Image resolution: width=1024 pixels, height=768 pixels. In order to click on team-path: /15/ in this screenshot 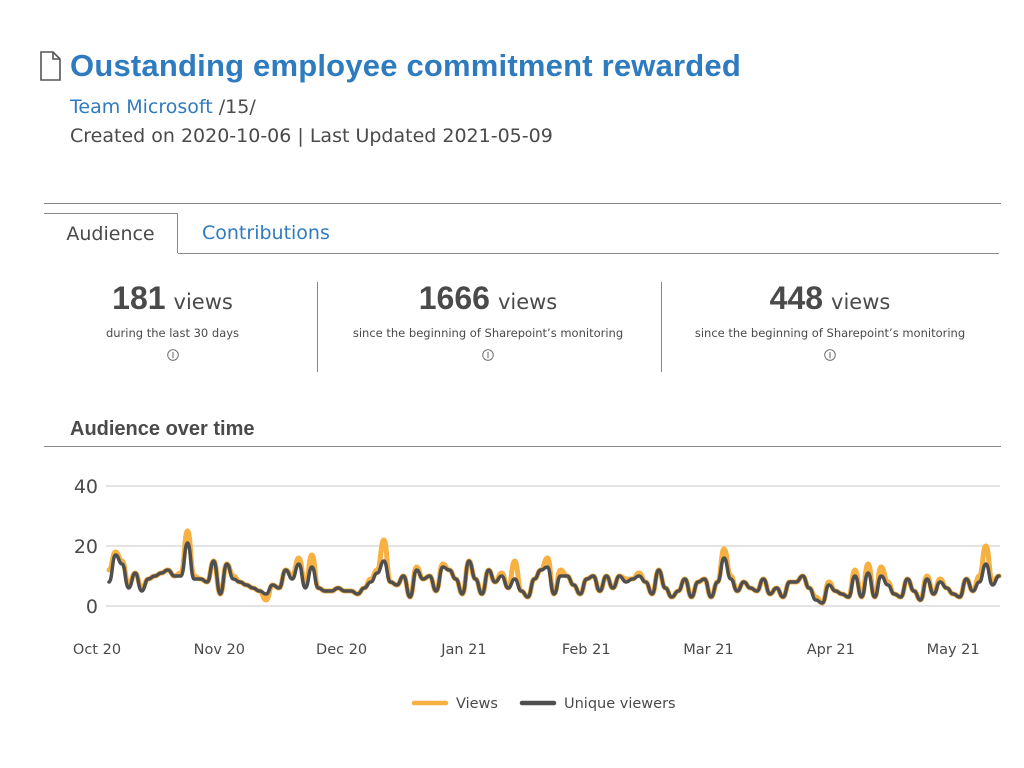, I will do `click(234, 107)`.